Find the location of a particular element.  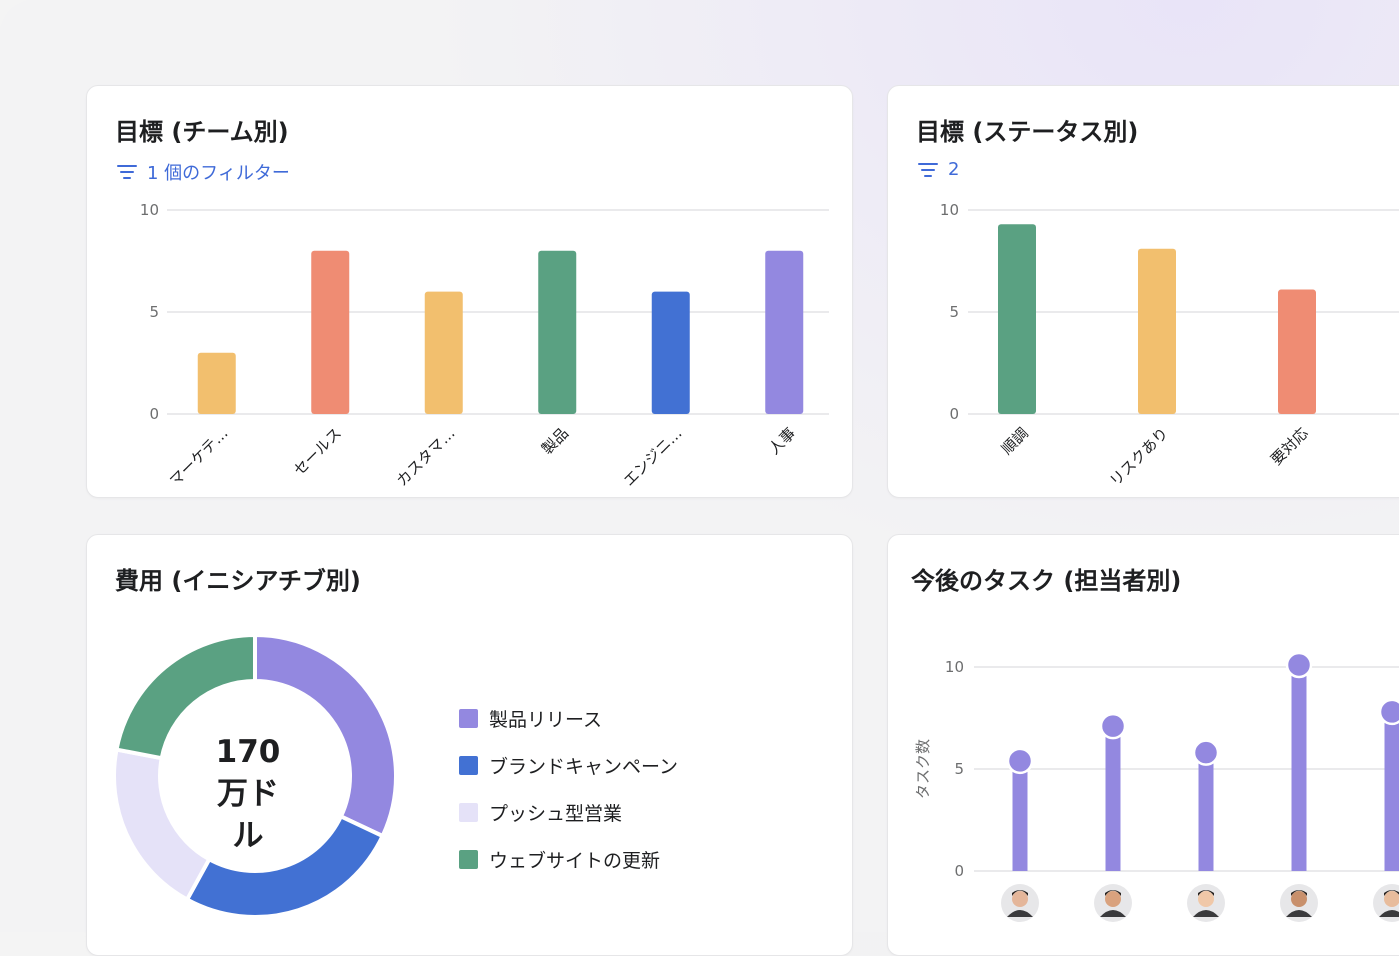

donut-legend: 製品リリースブランドキャンペーンプッシュ型営業ウェブサイトの更新 is located at coordinates (568, 789).